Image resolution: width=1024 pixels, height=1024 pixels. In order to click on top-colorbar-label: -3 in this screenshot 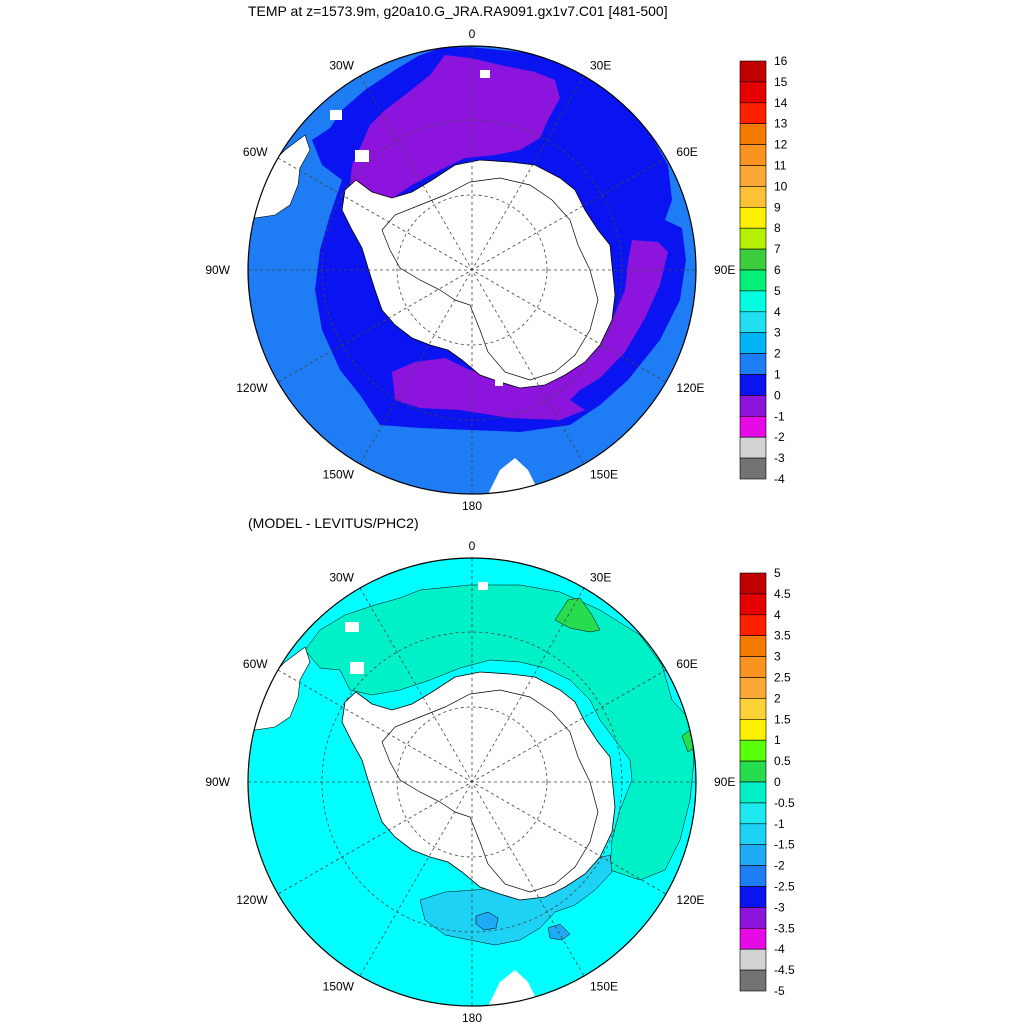, I will do `click(779, 458)`.